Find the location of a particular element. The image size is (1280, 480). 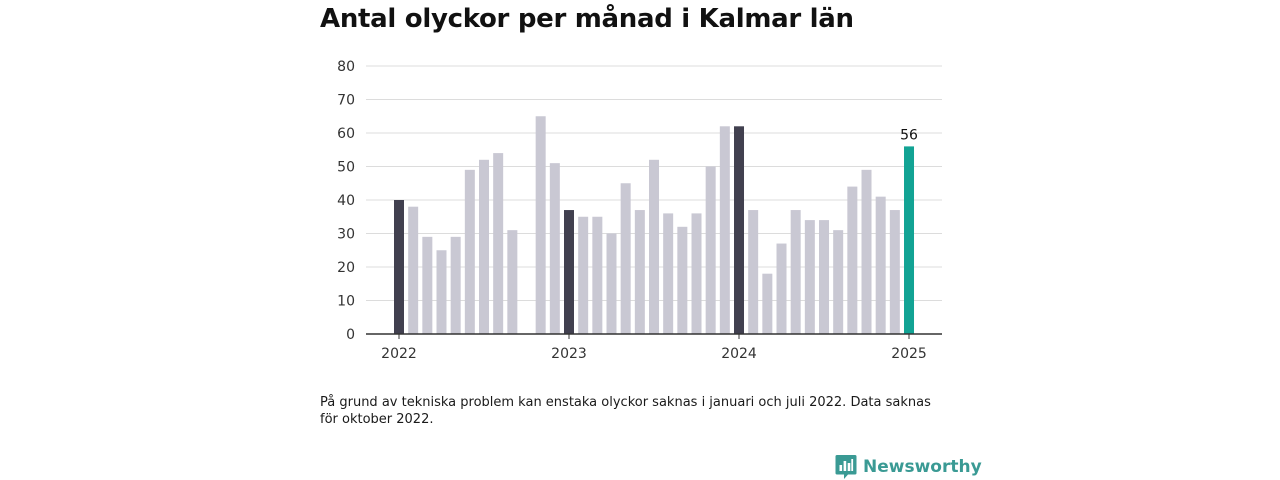

chart-title: Antal olyckor per månad i Kalmar län is located at coordinates (587, 19).